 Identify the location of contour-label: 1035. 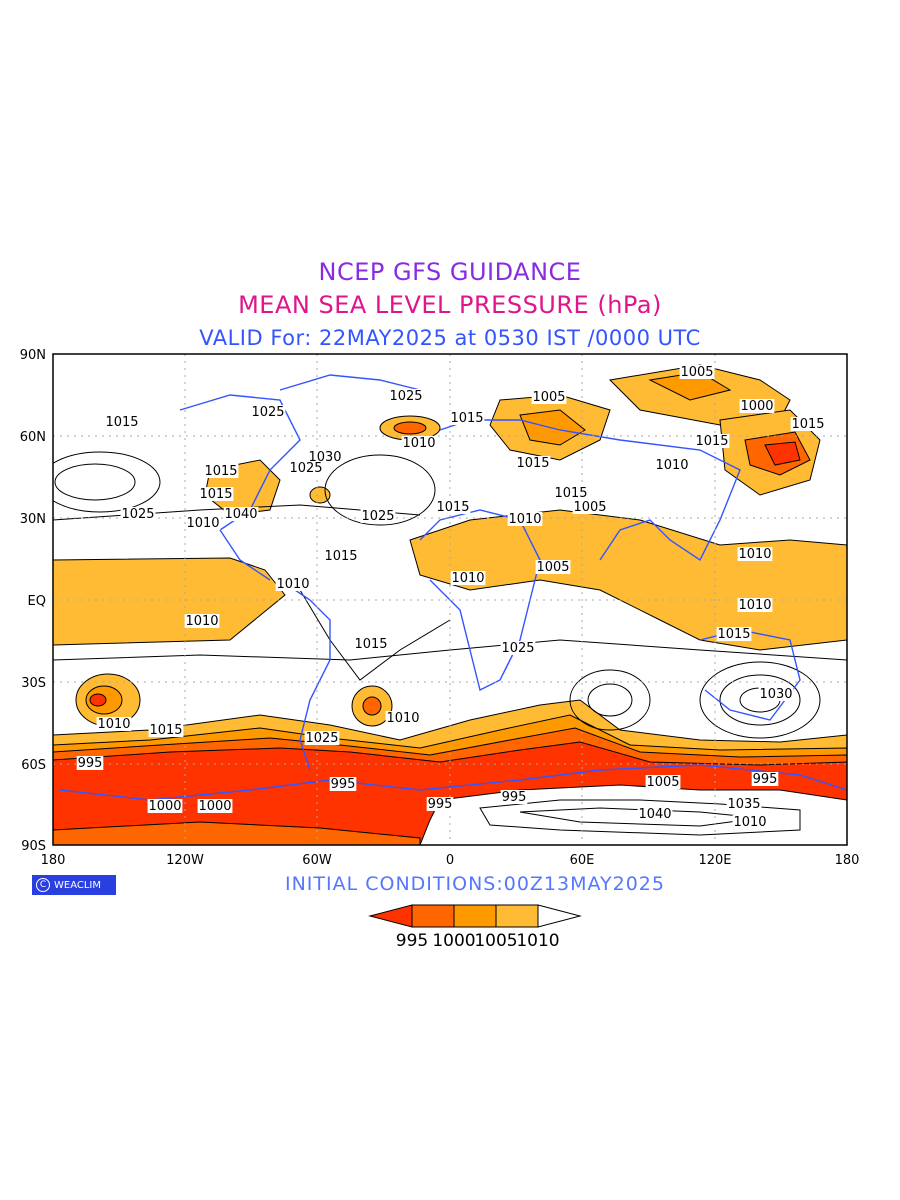
(743, 804).